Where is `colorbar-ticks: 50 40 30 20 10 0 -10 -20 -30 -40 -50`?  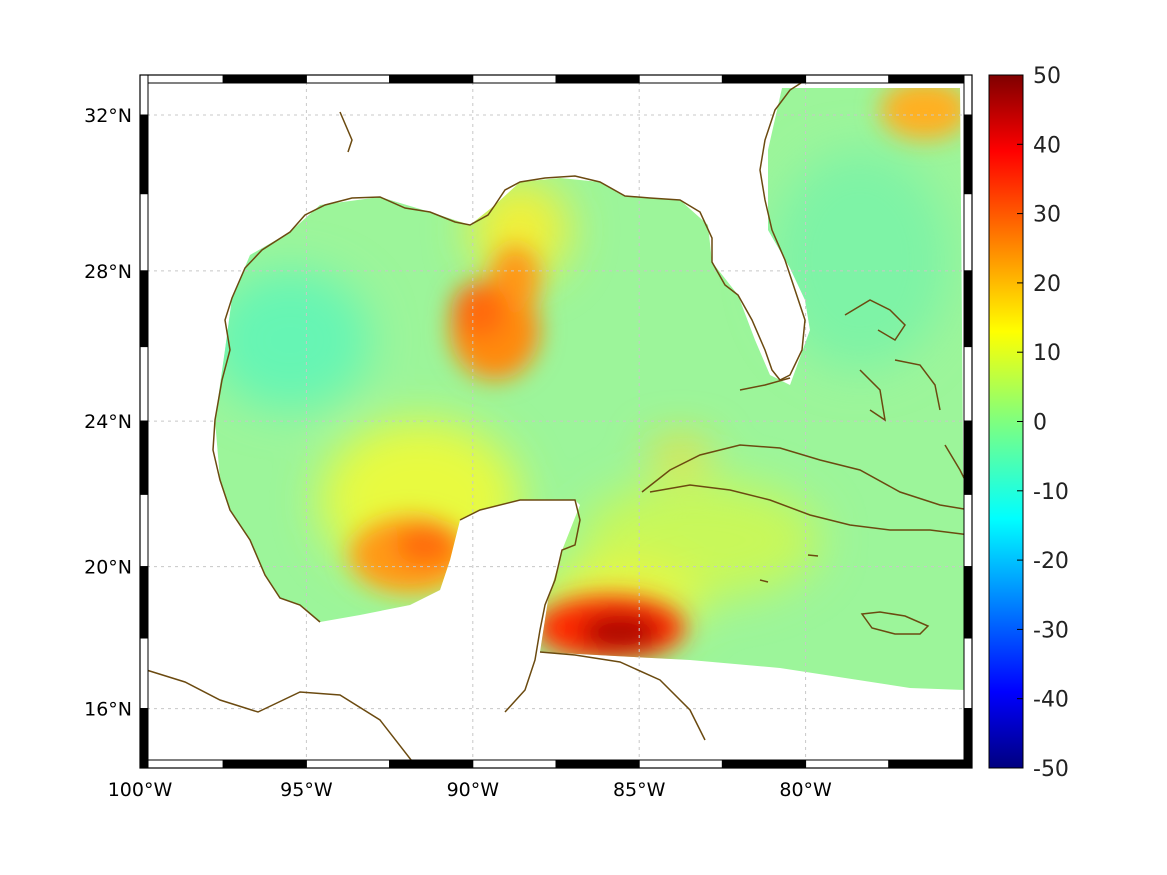
colorbar-ticks: 50 40 30 20 10 0 -10 -20 -30 -40 -50 is located at coordinates (1043, 423).